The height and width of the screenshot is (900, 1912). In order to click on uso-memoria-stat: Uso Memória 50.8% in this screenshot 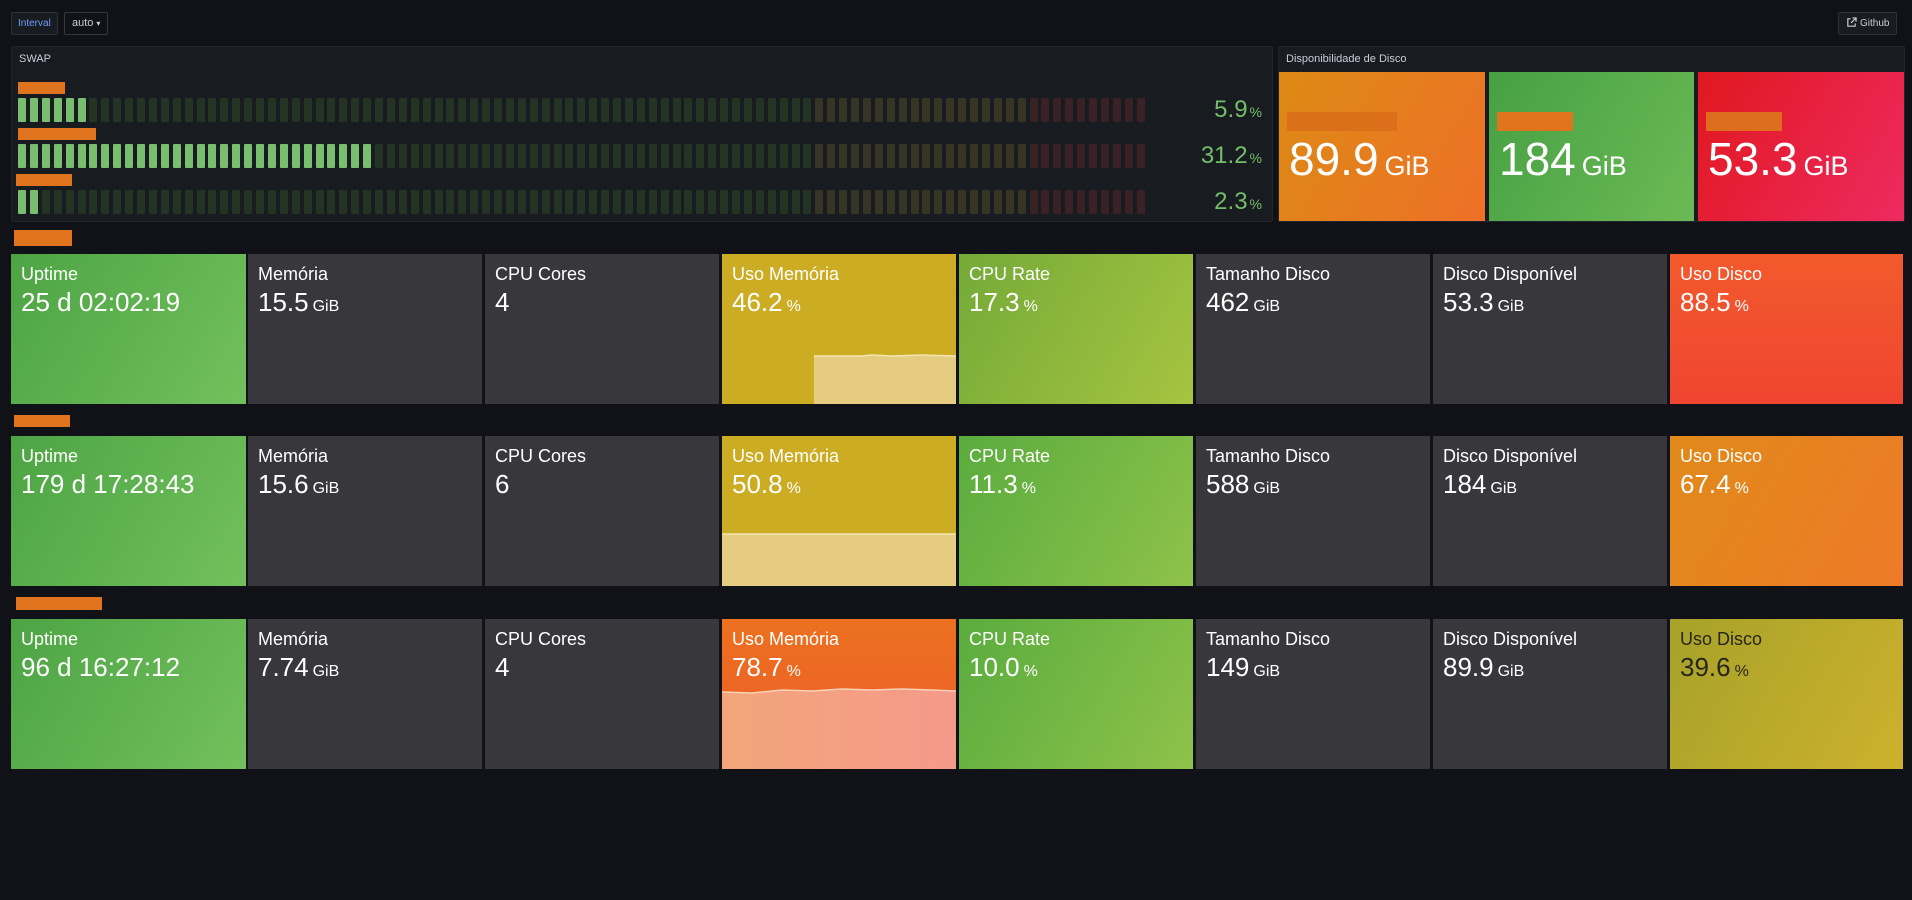, I will do `click(839, 511)`.